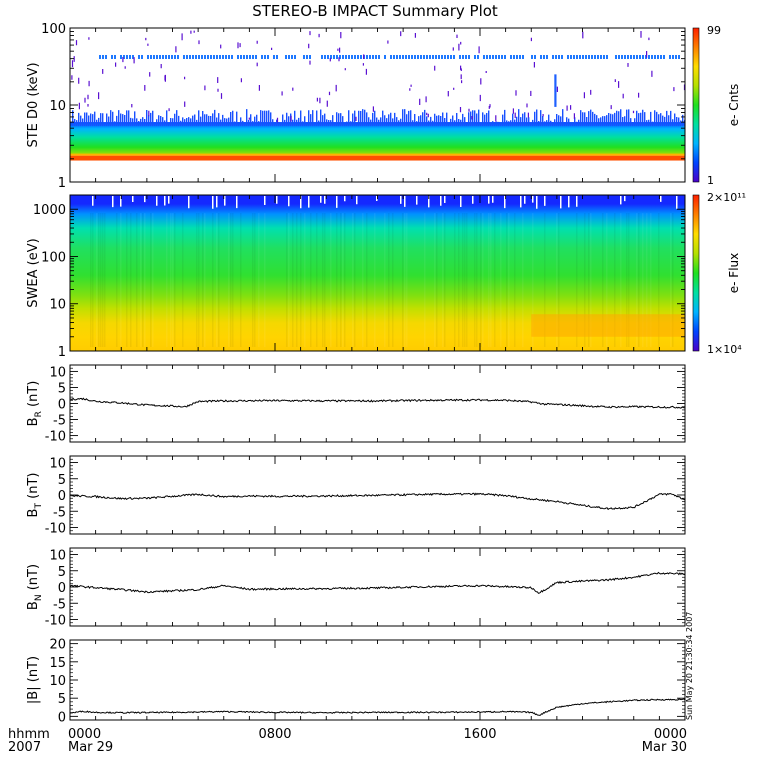  Describe the element at coordinates (377, 707) in the screenshot. I see `series-line-b` at that location.